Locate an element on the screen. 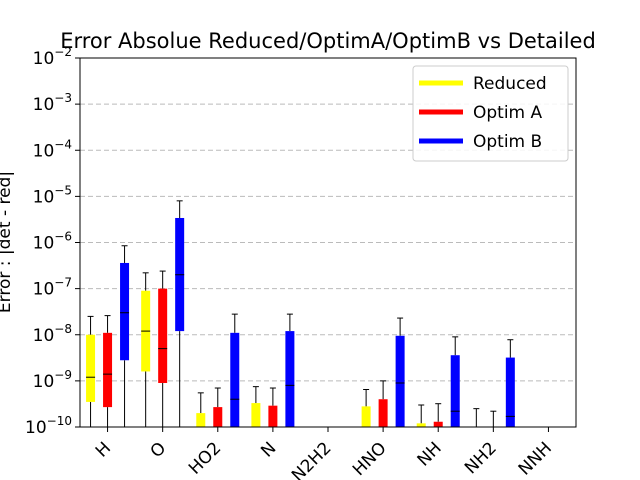 The height and width of the screenshot is (480, 640). y-tick-label: 10⁻⁴ is located at coordinates (52, 149).